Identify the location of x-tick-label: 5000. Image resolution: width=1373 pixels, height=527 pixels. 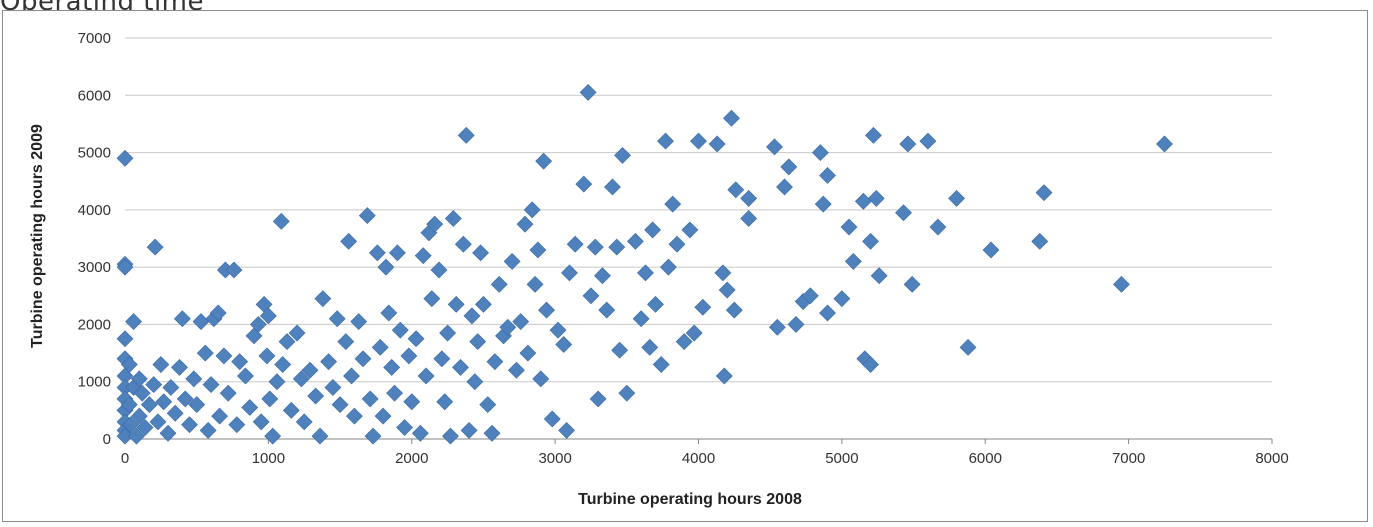
(841, 458).